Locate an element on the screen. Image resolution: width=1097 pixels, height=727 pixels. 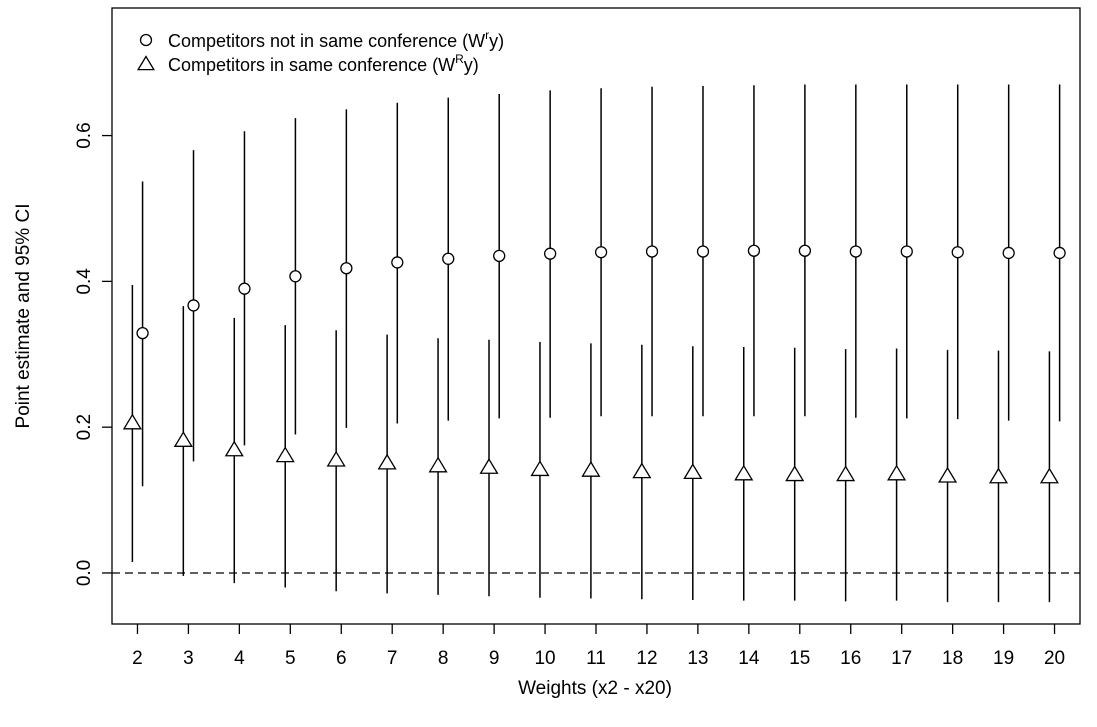
x-tick-label: 20 is located at coordinates (1054, 658).